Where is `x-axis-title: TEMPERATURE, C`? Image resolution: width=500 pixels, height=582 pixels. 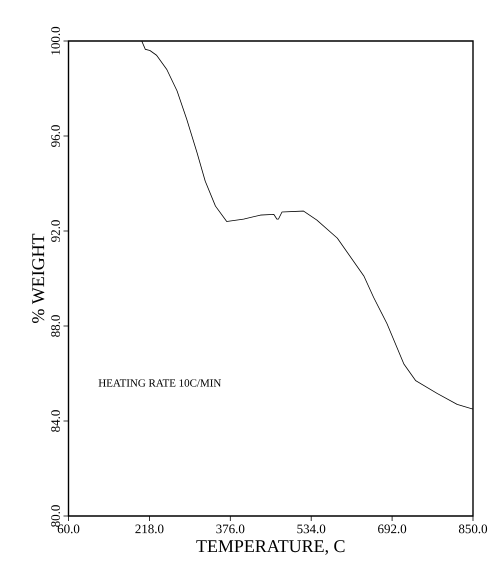 x-axis-title: TEMPERATURE, C is located at coordinates (270, 547).